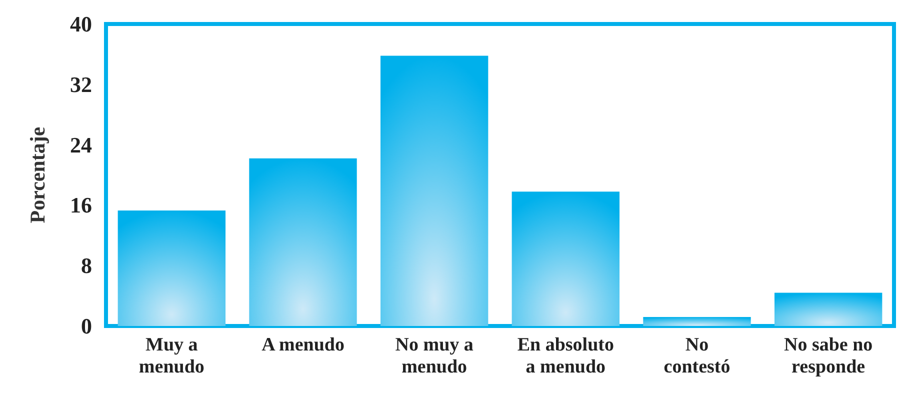  What do you see at coordinates (38, 175) in the screenshot?
I see `y-axis-title: Porcentaje` at bounding box center [38, 175].